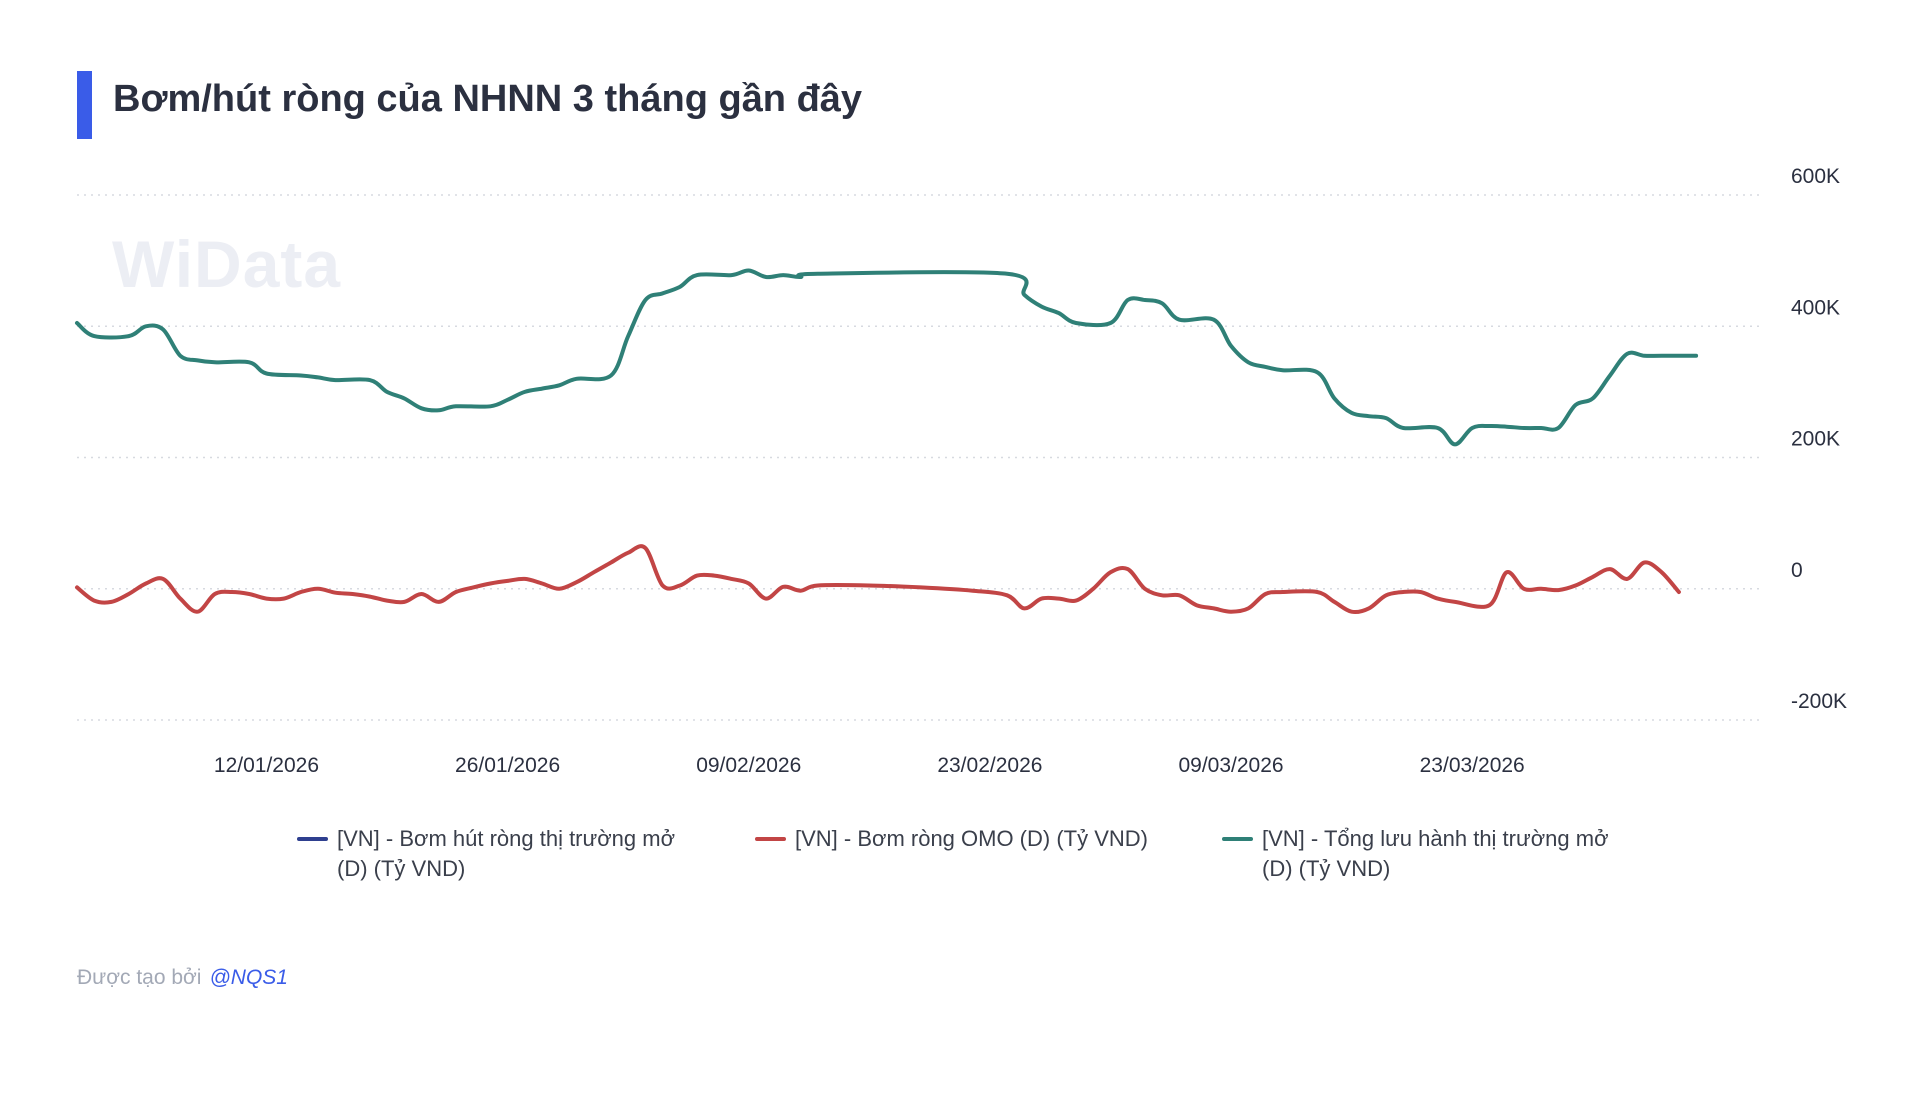 Image resolution: width=1920 pixels, height=1098 pixels. What do you see at coordinates (266, 765) in the screenshot?
I see `x-tick-label: 12/01/2026` at bounding box center [266, 765].